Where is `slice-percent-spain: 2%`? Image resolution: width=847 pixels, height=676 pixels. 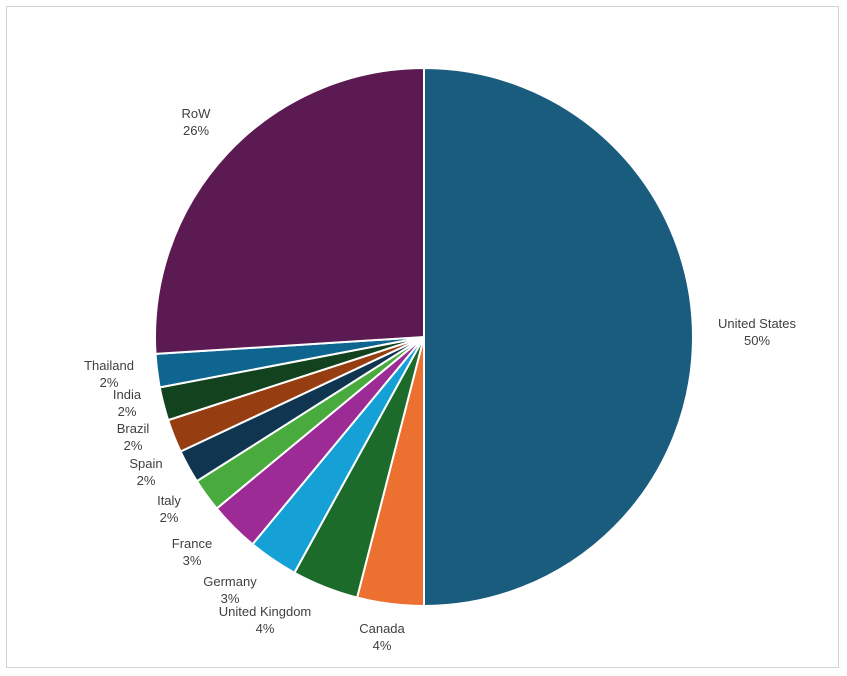
slice-percent-spain: 2% is located at coordinates (146, 480).